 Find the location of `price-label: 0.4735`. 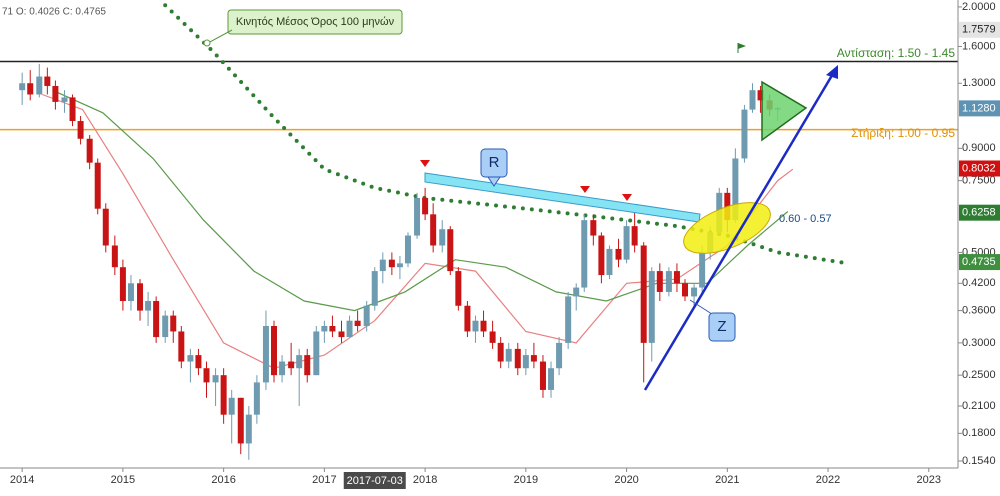

price-label: 0.4735 is located at coordinates (979, 262).